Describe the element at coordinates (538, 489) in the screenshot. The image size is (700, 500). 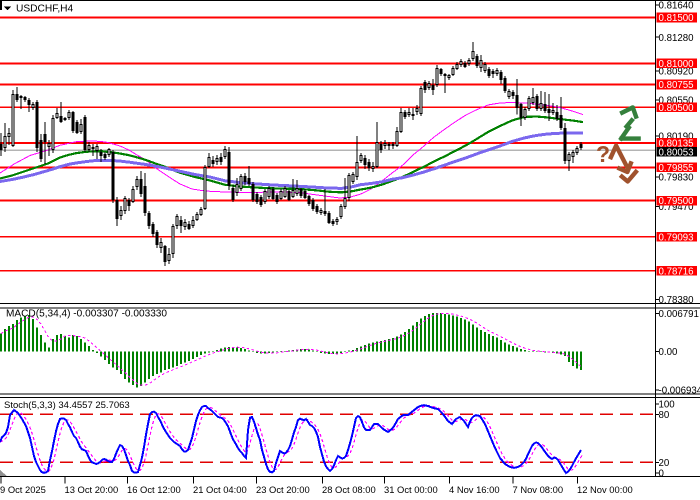
I see `svg-text: 7 Nov 08:00` at that location.